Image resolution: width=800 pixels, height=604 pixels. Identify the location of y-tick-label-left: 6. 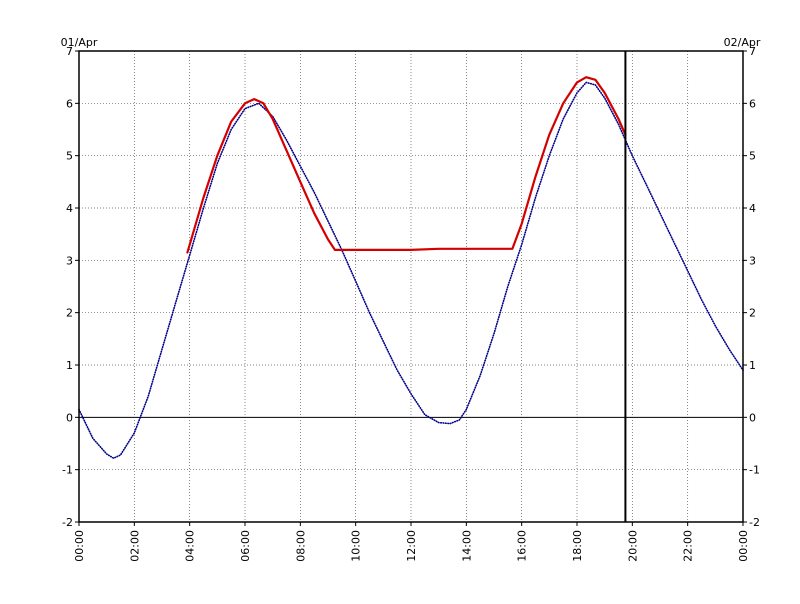
(69, 103).